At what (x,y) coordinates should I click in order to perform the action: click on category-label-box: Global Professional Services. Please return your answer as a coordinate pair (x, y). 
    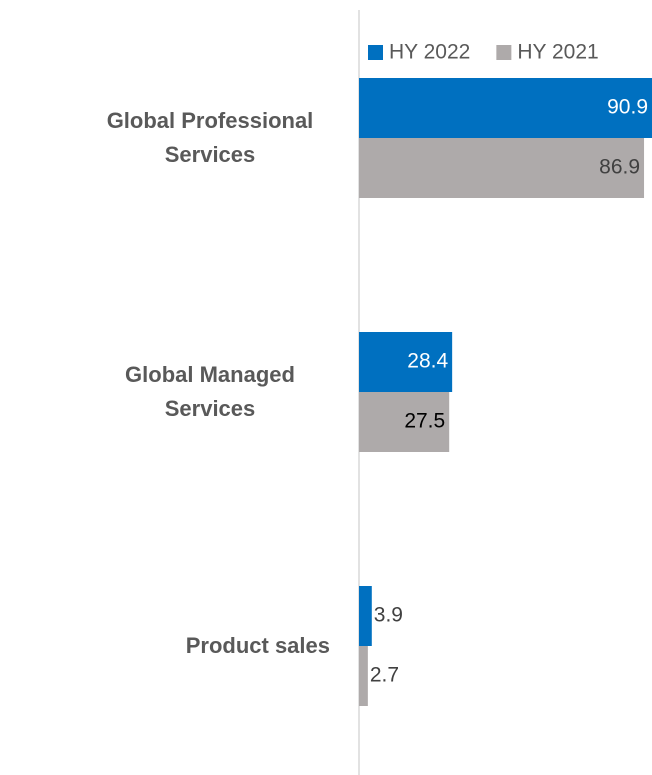
    Looking at the image, I should click on (165, 138).